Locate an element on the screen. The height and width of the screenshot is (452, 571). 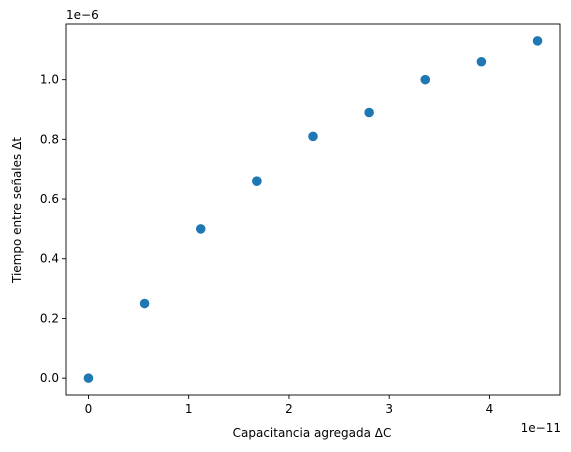
y-axis-label: Tiempo entre señales Δt is located at coordinates (17, 210).